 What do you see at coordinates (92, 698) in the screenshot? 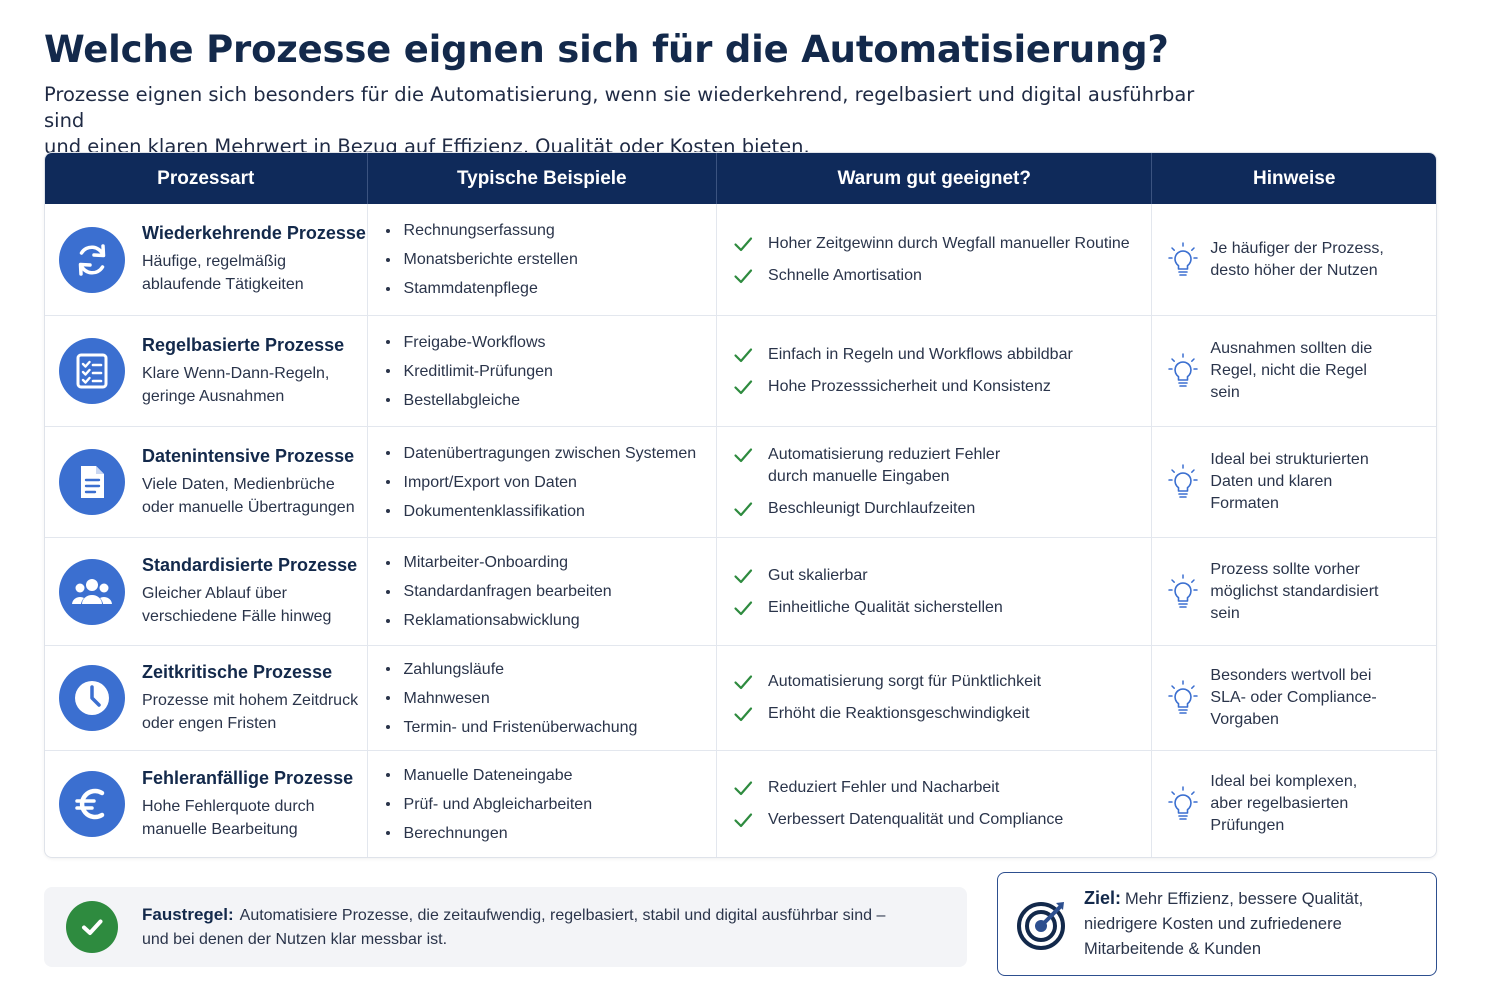
I see `clock-icon` at bounding box center [92, 698].